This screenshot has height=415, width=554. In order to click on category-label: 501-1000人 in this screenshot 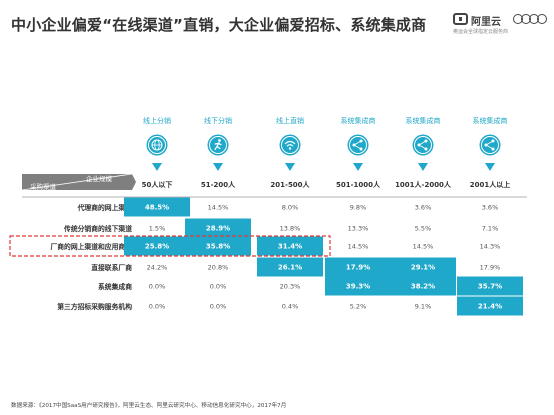, I will do `click(358, 184)`.